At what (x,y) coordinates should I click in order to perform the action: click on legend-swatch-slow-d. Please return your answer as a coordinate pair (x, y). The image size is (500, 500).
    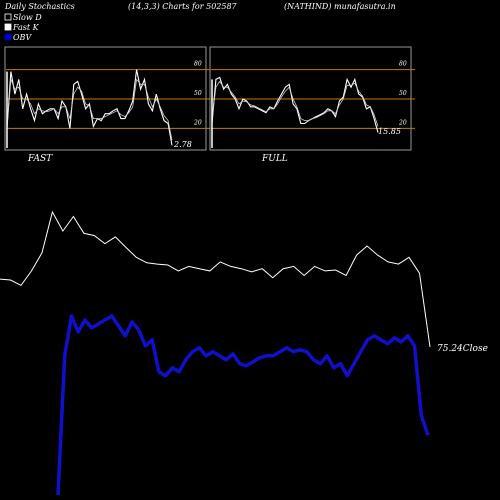
    Looking at the image, I should click on (8, 17).